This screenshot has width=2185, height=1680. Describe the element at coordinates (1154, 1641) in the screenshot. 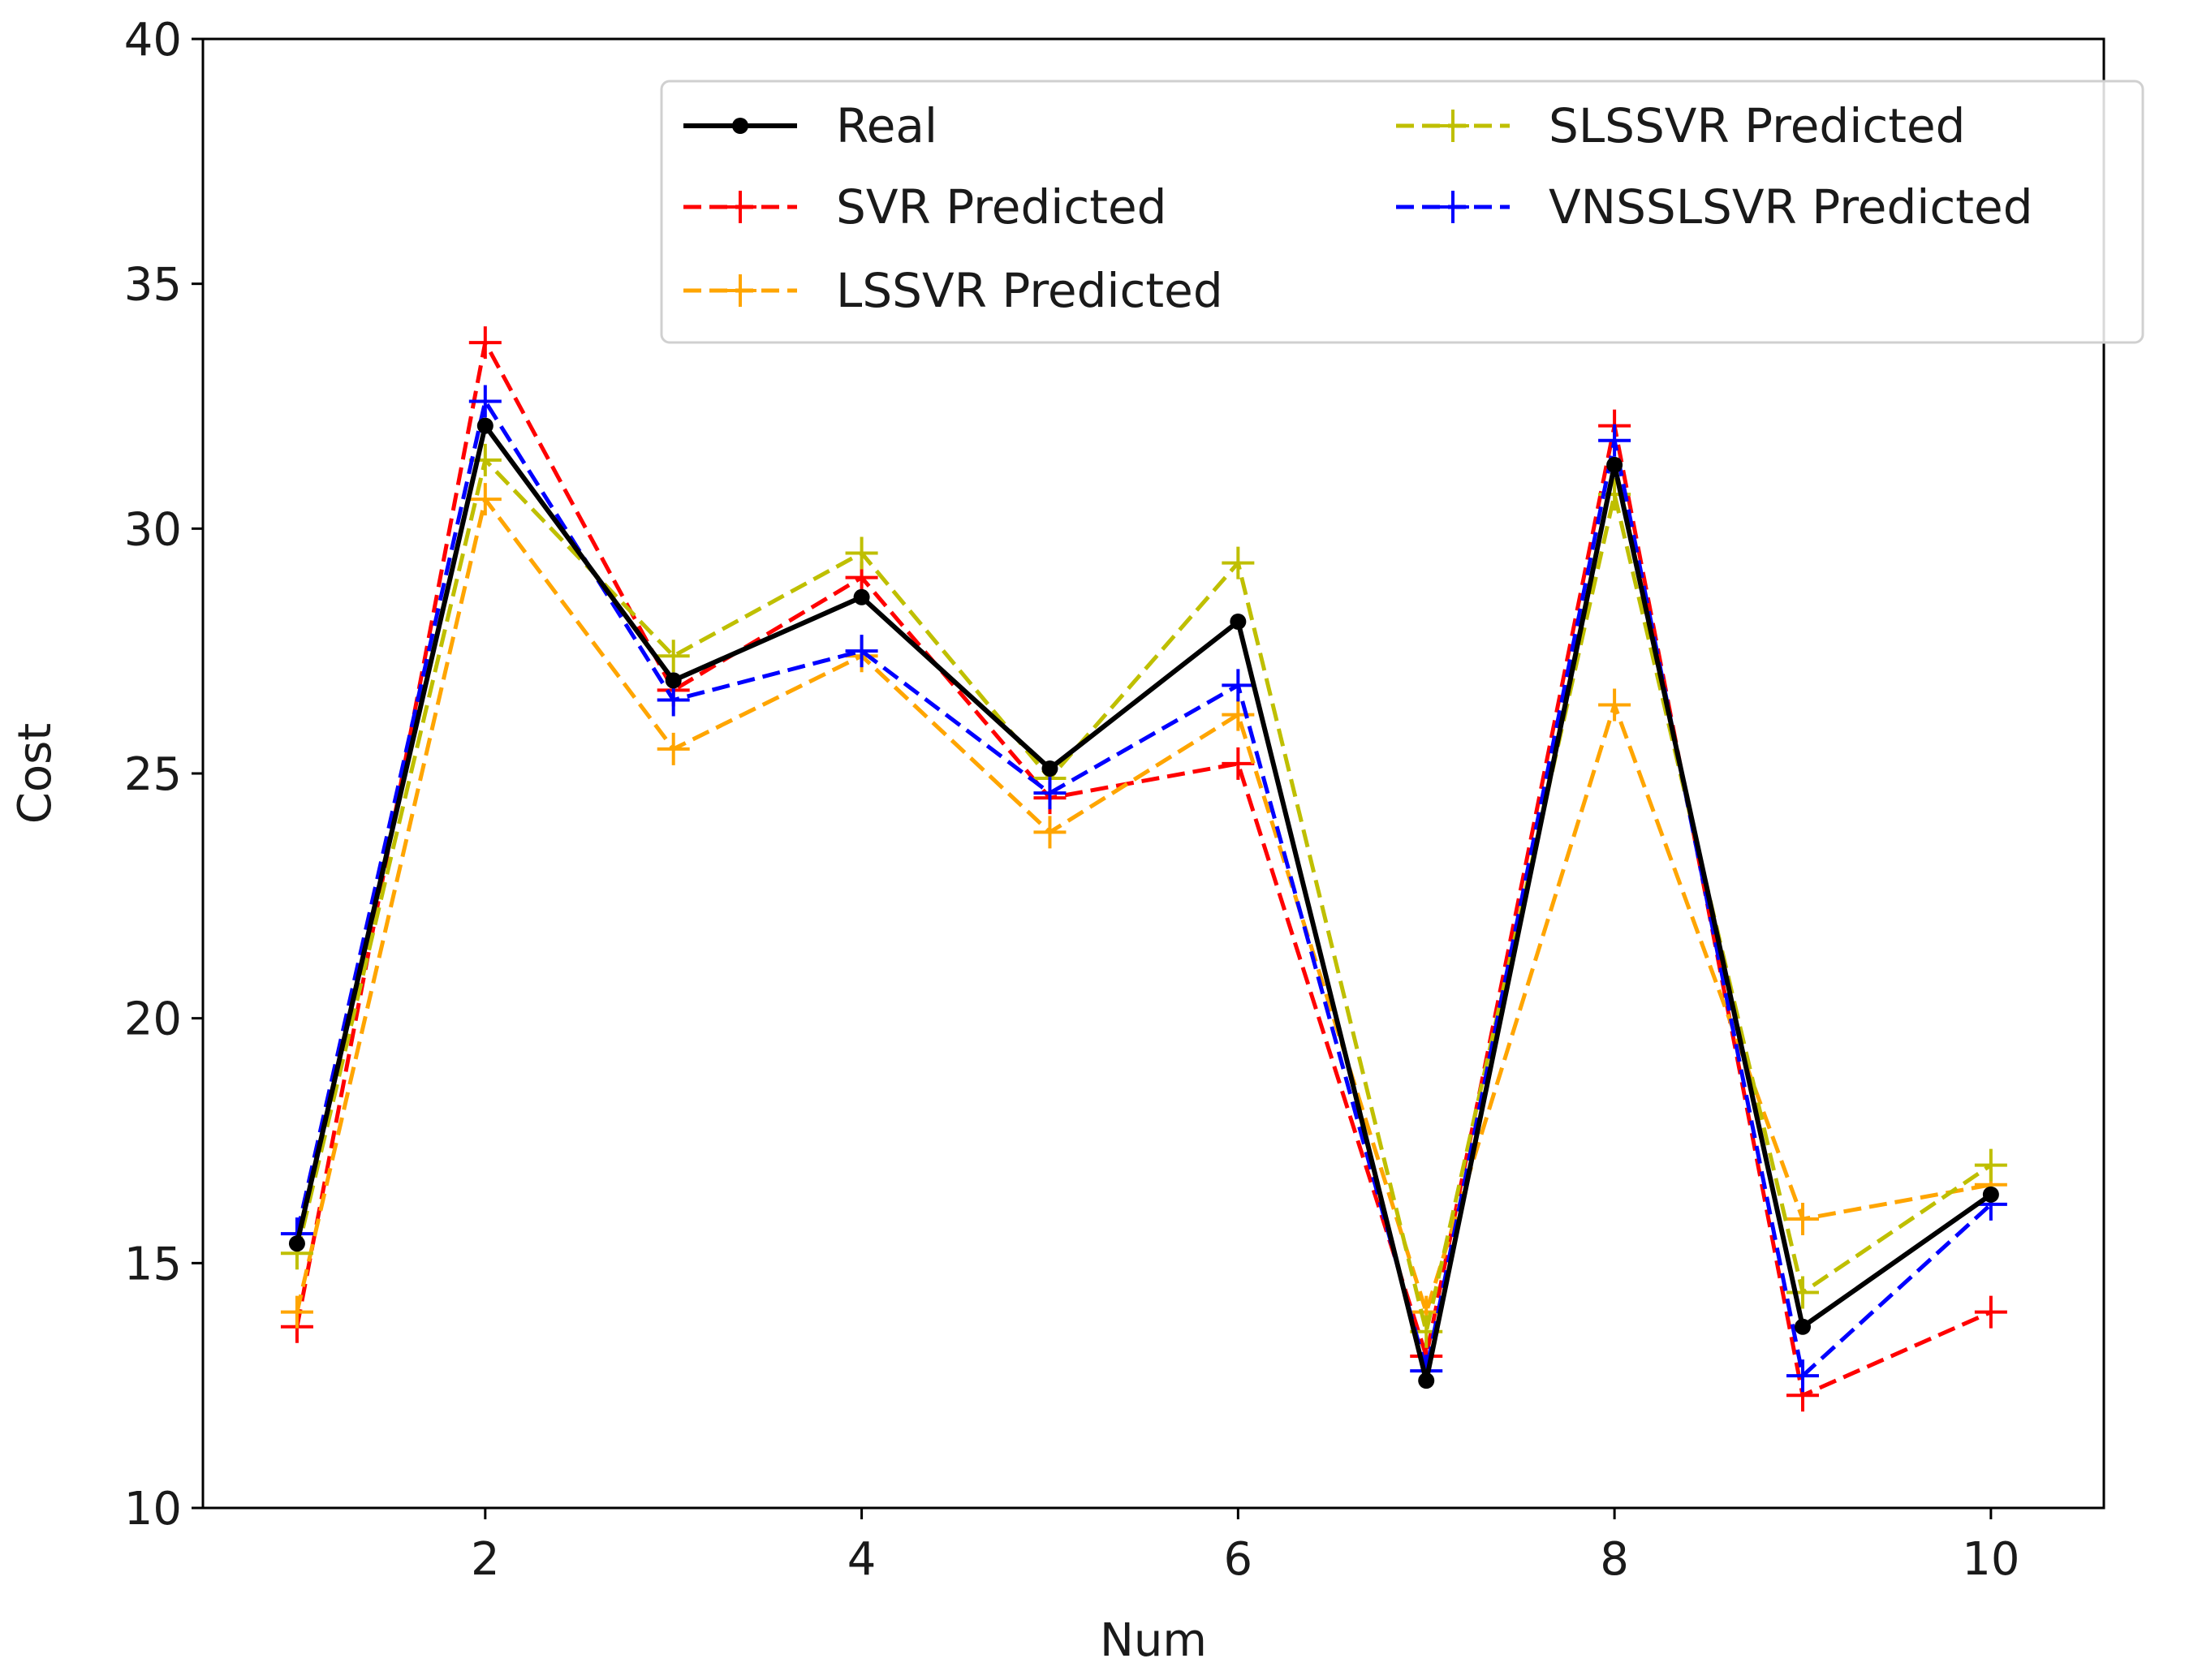

I see `x-axis-label: Num` at that location.